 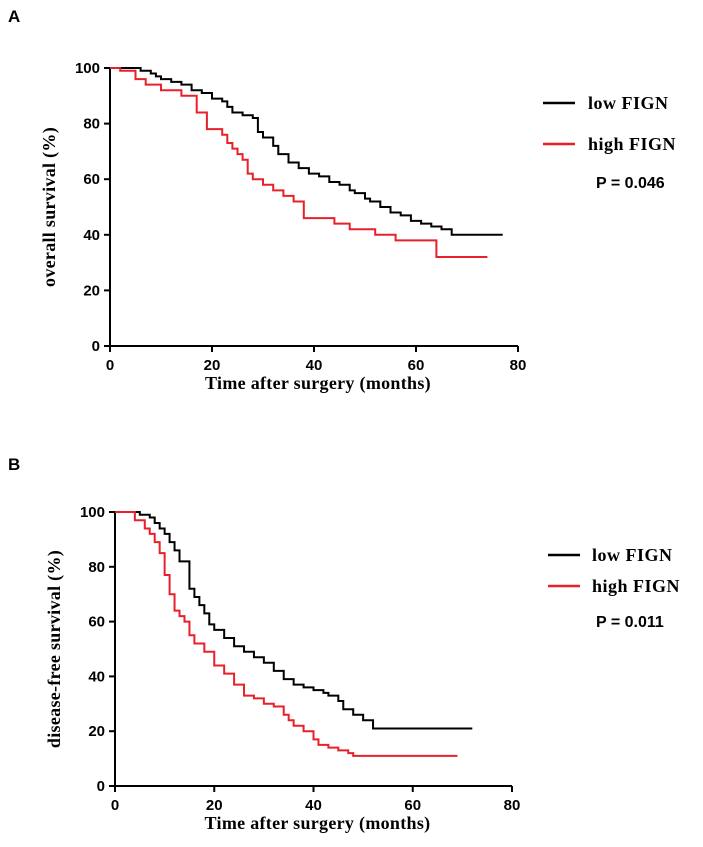 I want to click on panel-letter: B, so click(x=14, y=464).